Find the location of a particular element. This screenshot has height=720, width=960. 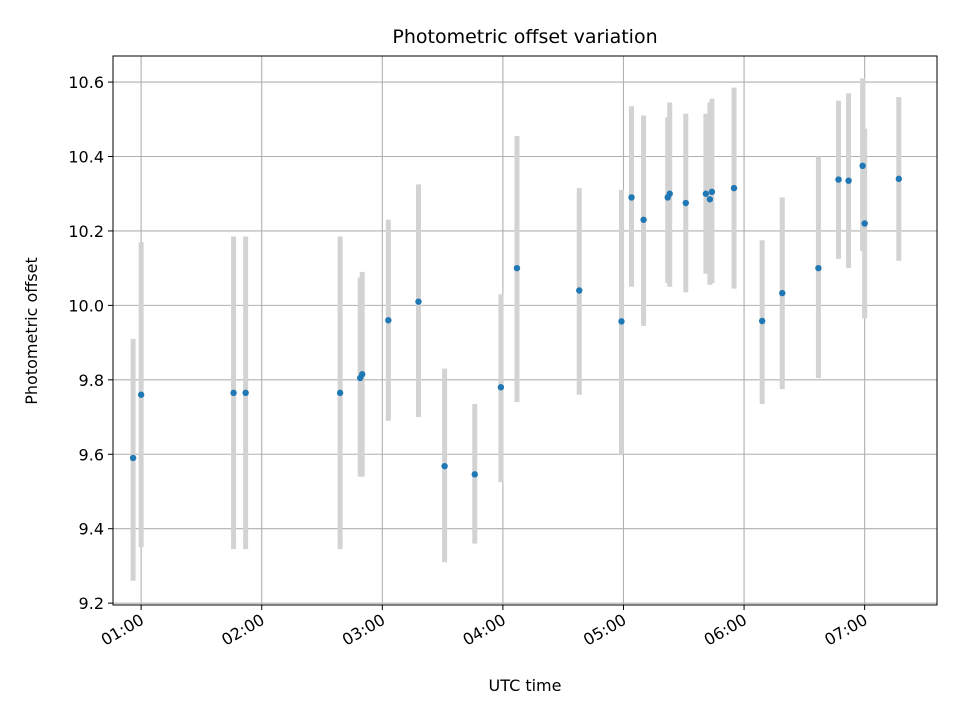

y-tick-label: 10.4 is located at coordinates (86, 156).